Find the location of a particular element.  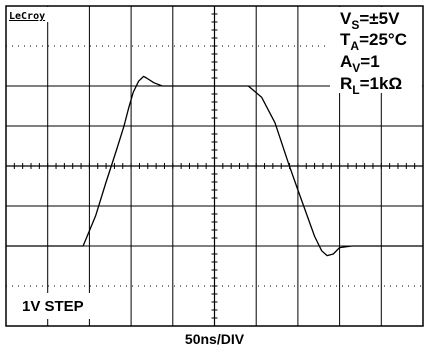

condition-supply: VS=±5V is located at coordinates (370, 20).